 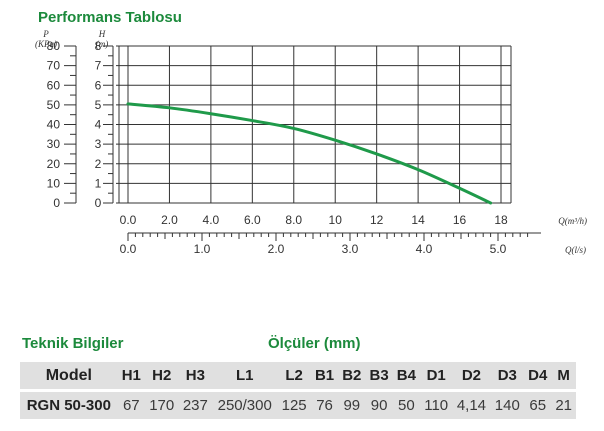 What do you see at coordinates (276, 249) in the screenshot?
I see `secondary-x-tick-label: 2.0` at bounding box center [276, 249].